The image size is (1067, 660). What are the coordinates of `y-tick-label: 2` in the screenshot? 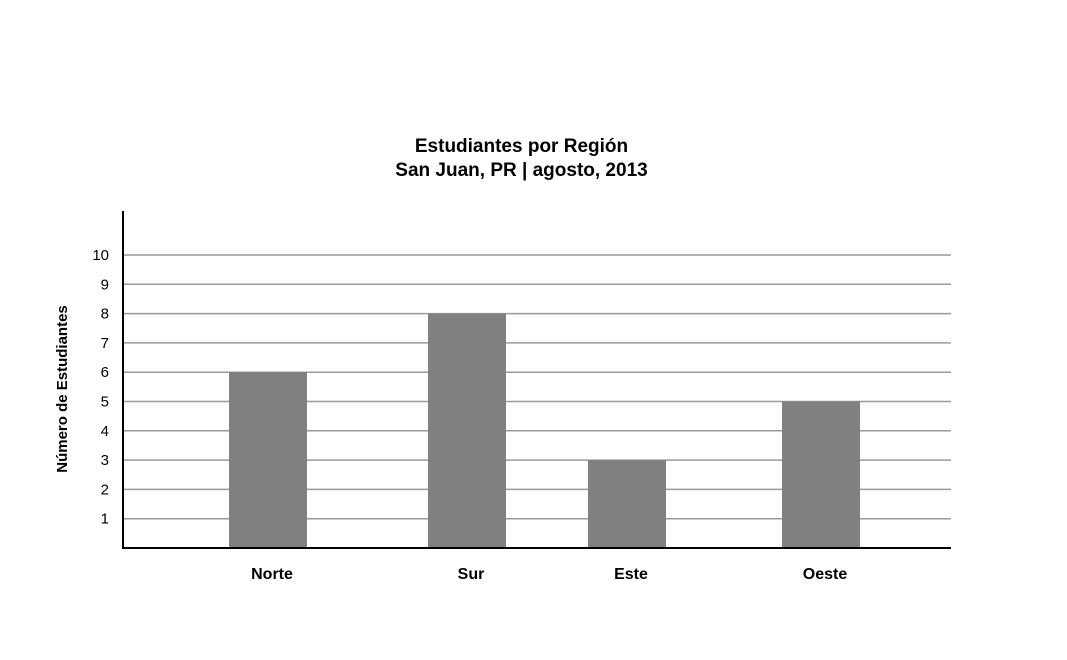 It's located at (105, 489).